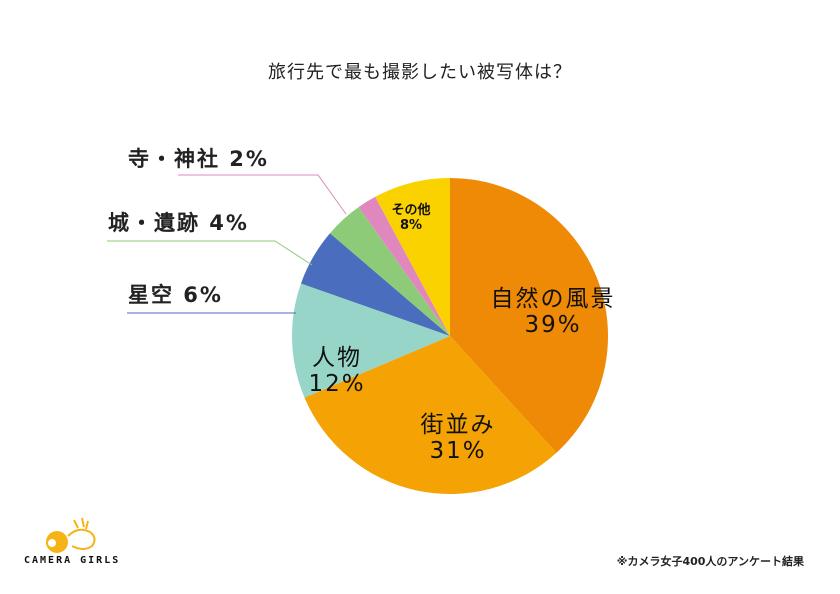 The height and width of the screenshot is (594, 840). What do you see at coordinates (198, 159) in the screenshot?
I see `label-temple: 寺・神社 2%` at bounding box center [198, 159].